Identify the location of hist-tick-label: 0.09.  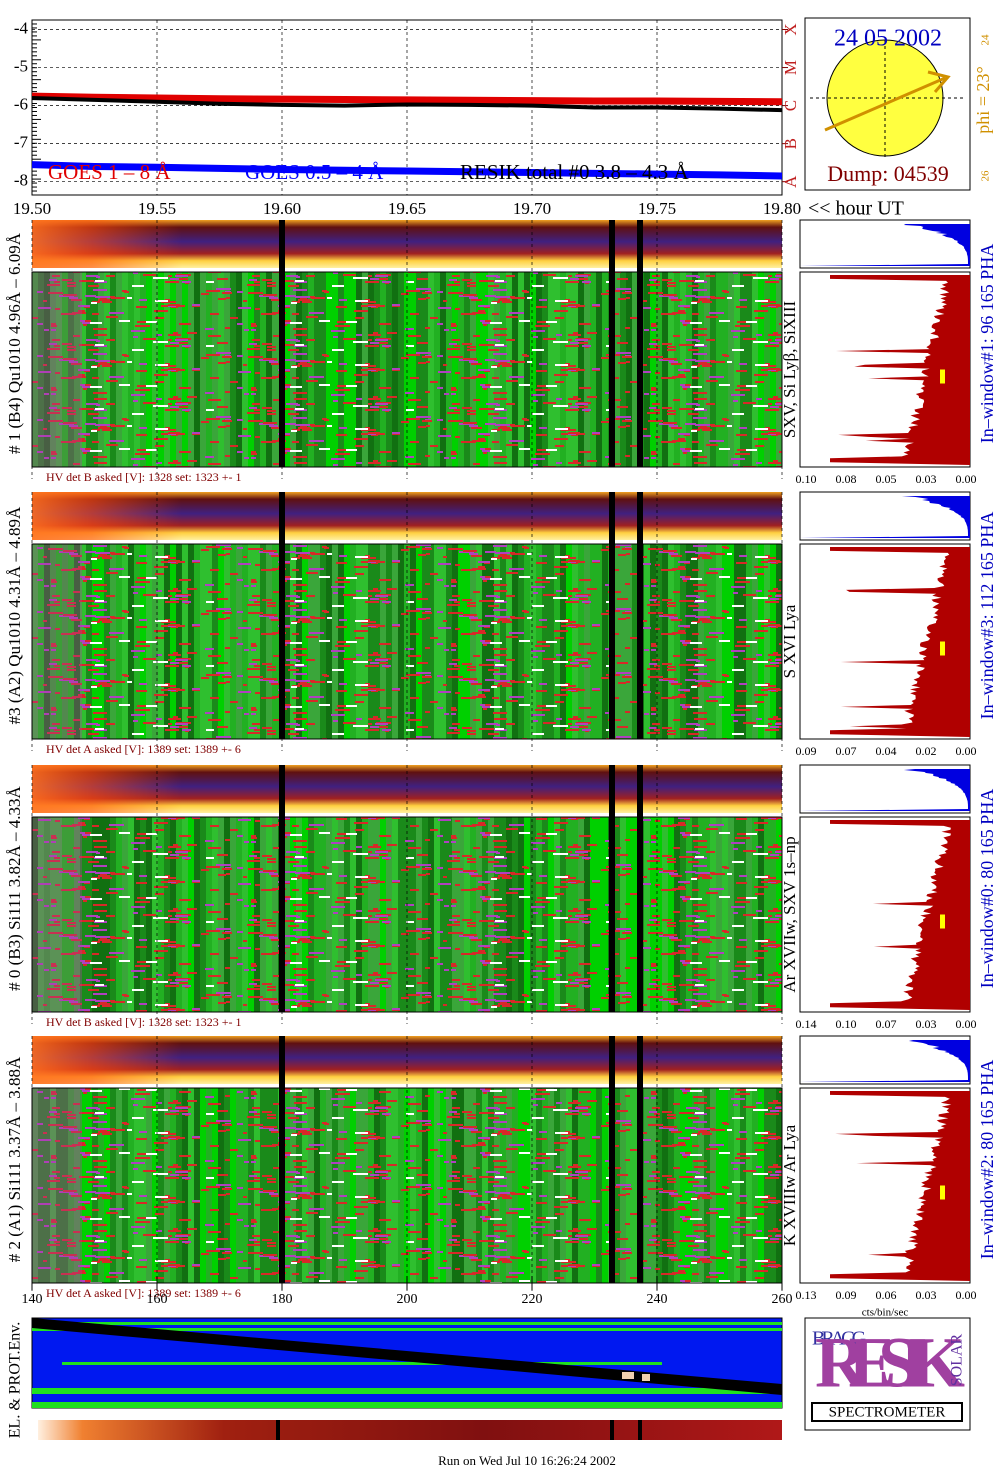
(806, 751).